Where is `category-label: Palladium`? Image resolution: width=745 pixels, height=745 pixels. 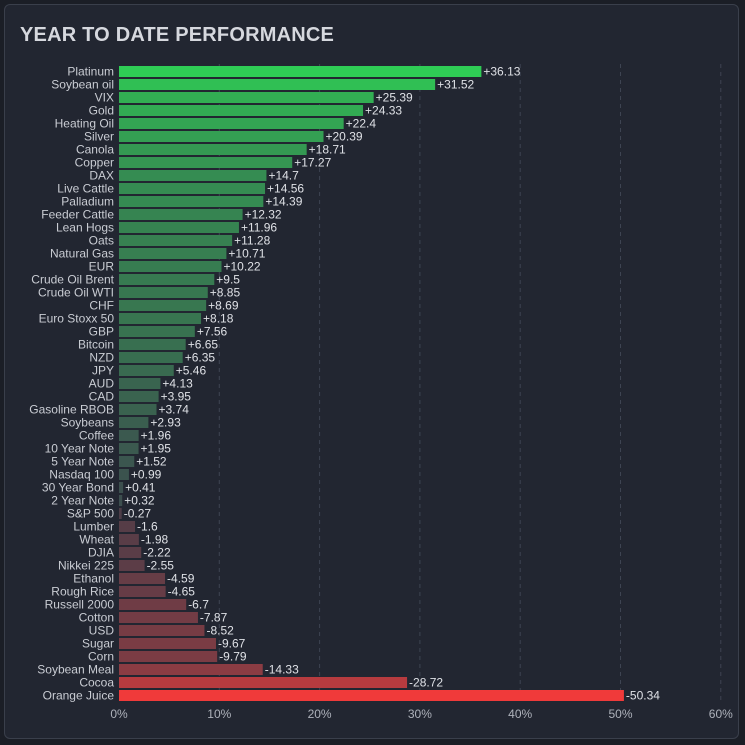
category-label: Palladium is located at coordinates (87, 202).